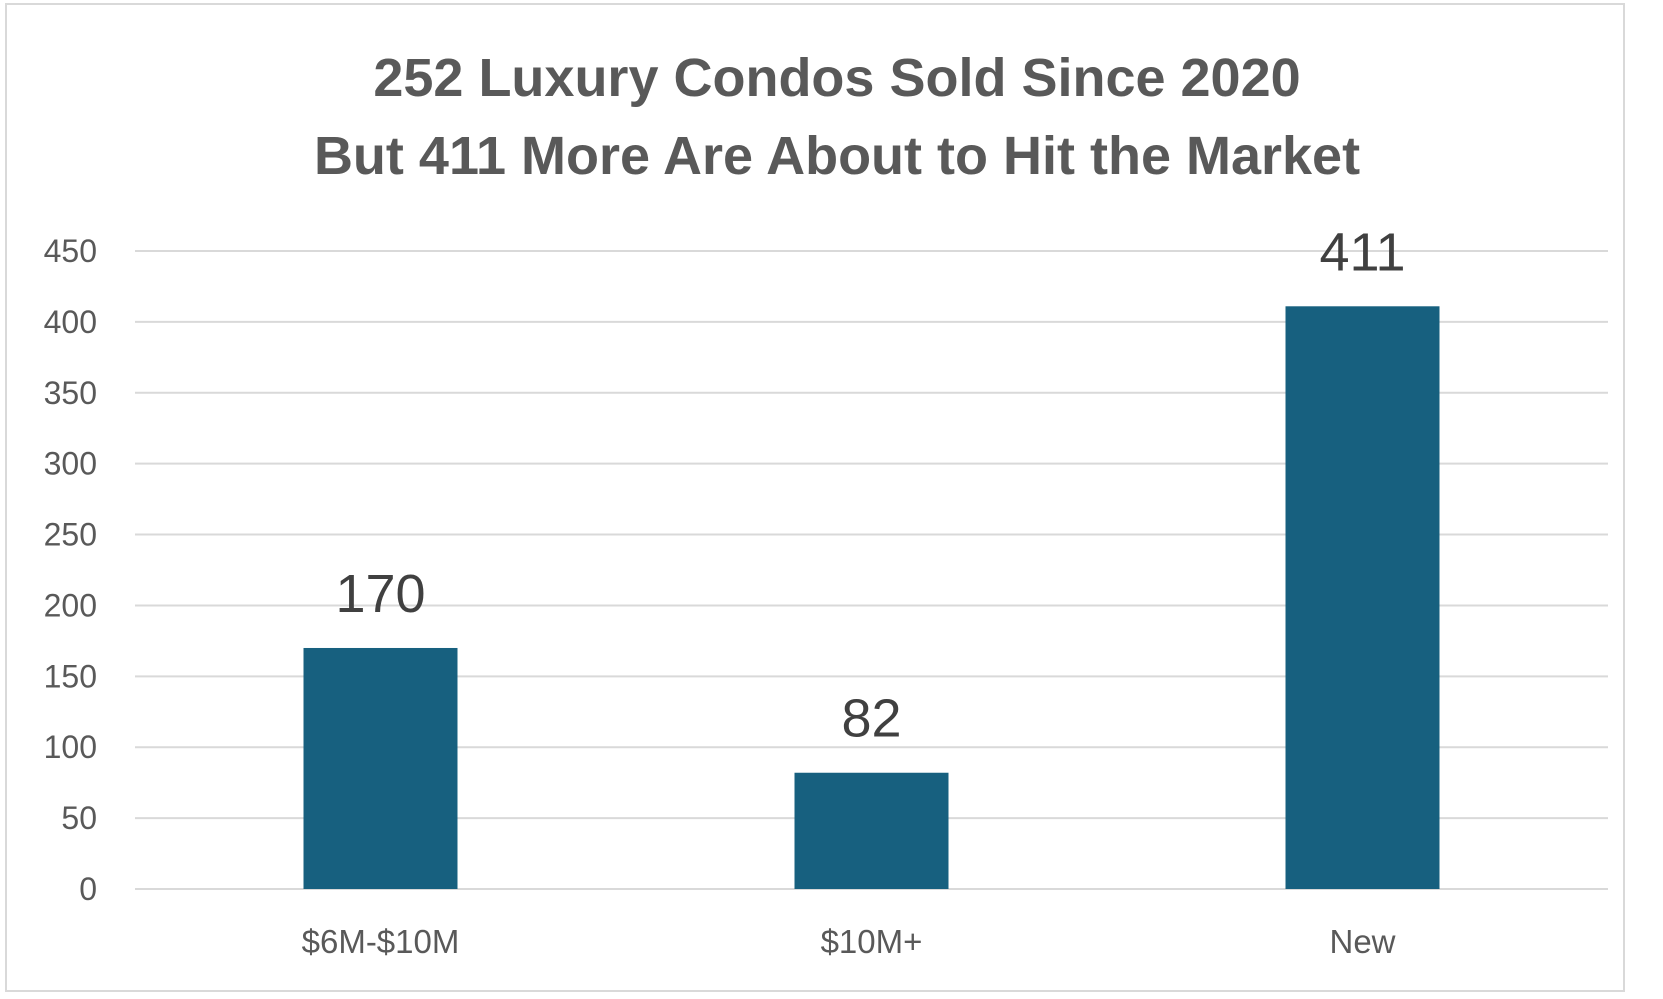 The width and height of the screenshot is (1663, 999). Describe the element at coordinates (79, 818) in the screenshot. I see `y-tick-label: 50` at that location.